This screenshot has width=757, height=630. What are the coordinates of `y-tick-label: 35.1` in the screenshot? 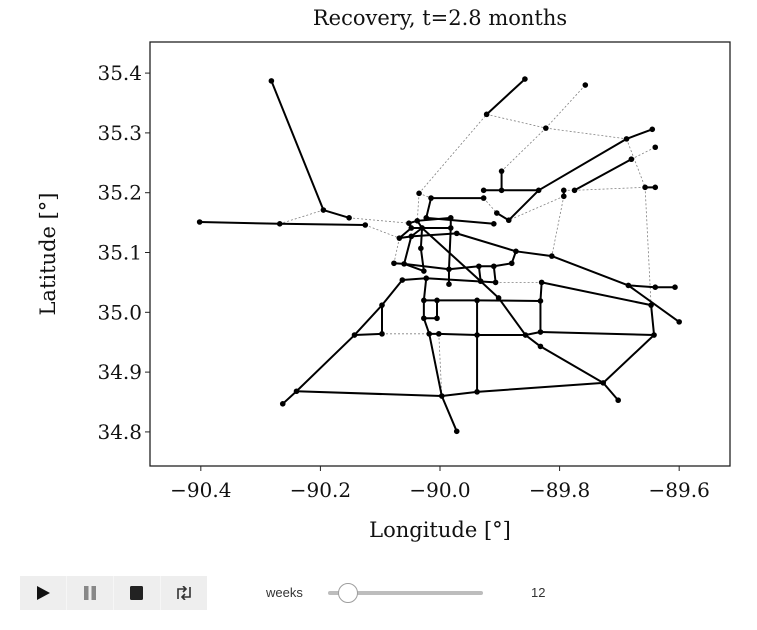 It's located at (119, 253).